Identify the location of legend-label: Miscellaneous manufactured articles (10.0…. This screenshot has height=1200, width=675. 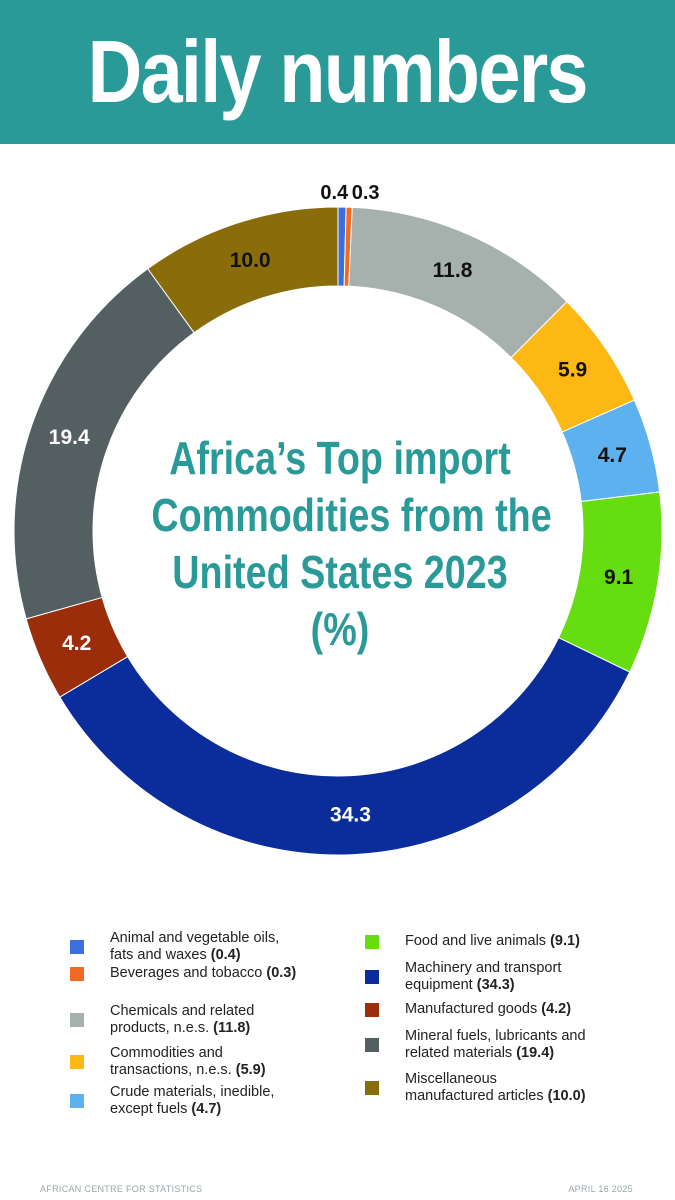
(495, 1087).